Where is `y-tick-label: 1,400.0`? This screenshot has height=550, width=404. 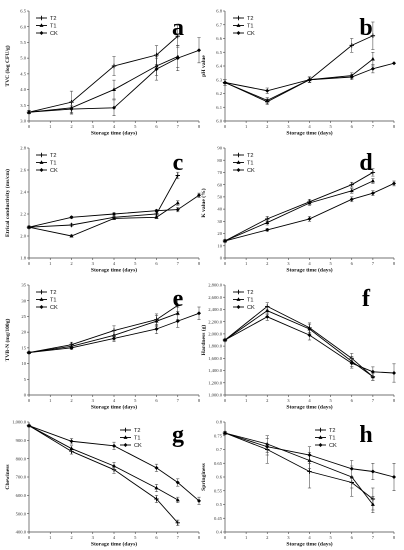 y-tick-label: 1,400.0 is located at coordinates (215, 371).